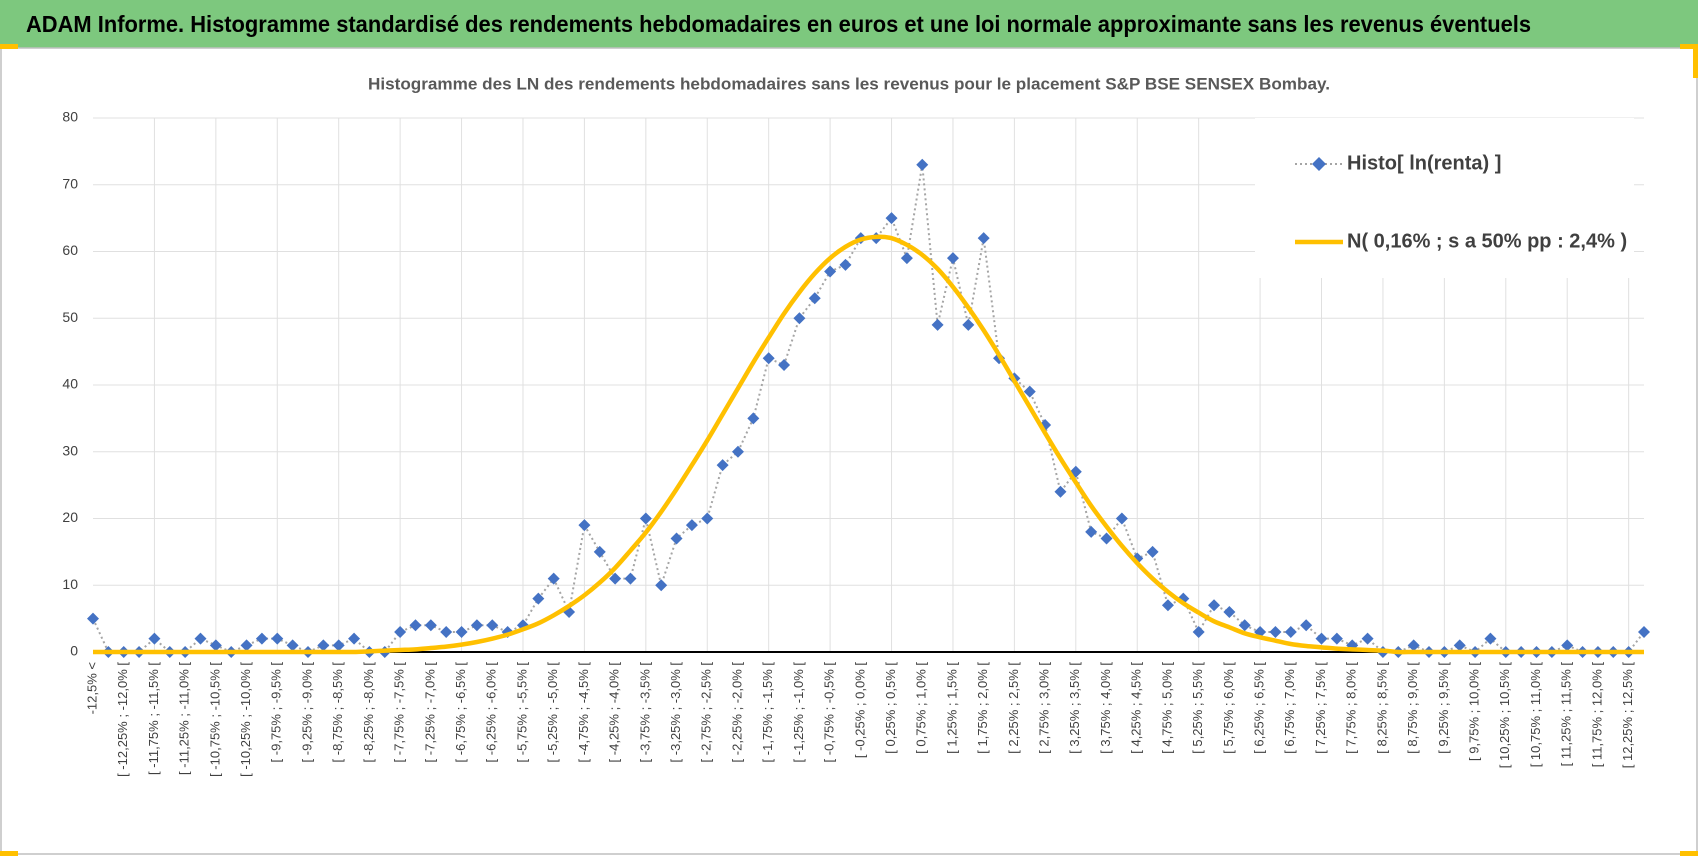 Image resolution: width=1698 pixels, height=856 pixels. Describe the element at coordinates (736, 712) in the screenshot. I see `x-tick-label: [ -2,25% ; -2,0% [` at that location.